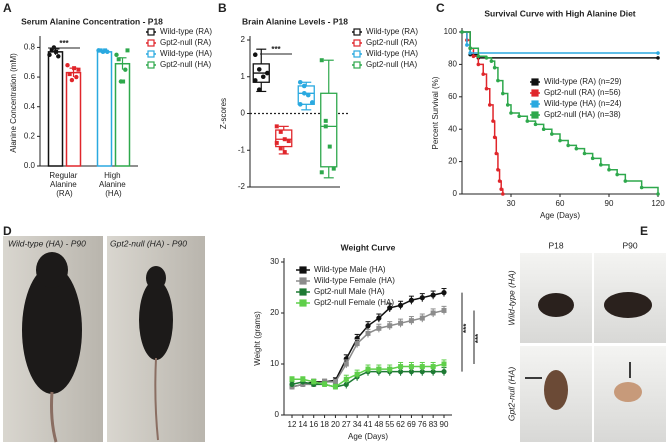  What do you see at coordinates (274, 261) in the screenshot?
I see `y-tick-label: 30` at bounding box center [274, 261].